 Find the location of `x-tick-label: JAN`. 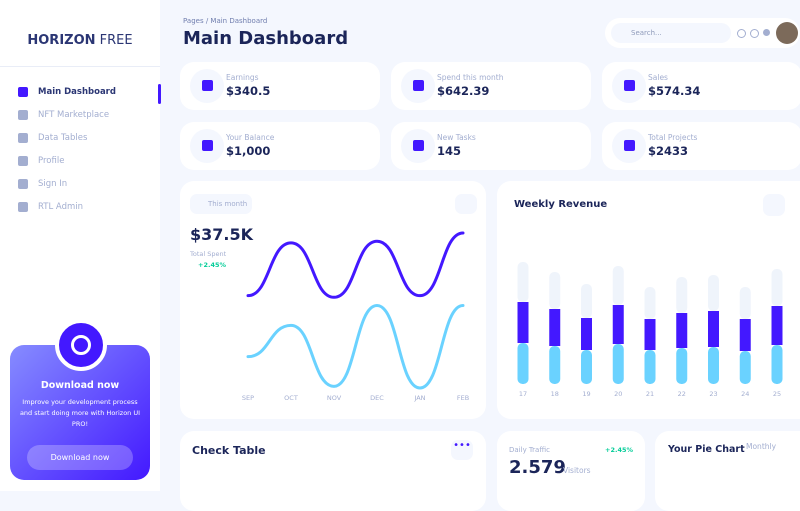

x-tick-label: JAN is located at coordinates (419, 398).